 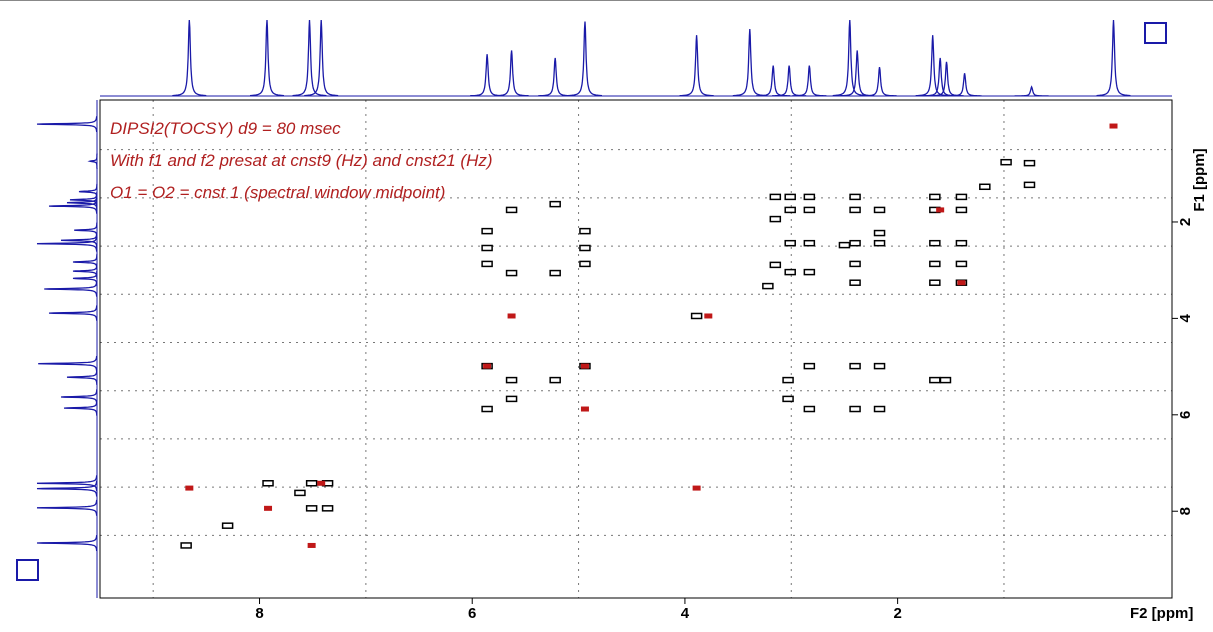 I want to click on y-tick-label: 6, so click(x=1185, y=415).